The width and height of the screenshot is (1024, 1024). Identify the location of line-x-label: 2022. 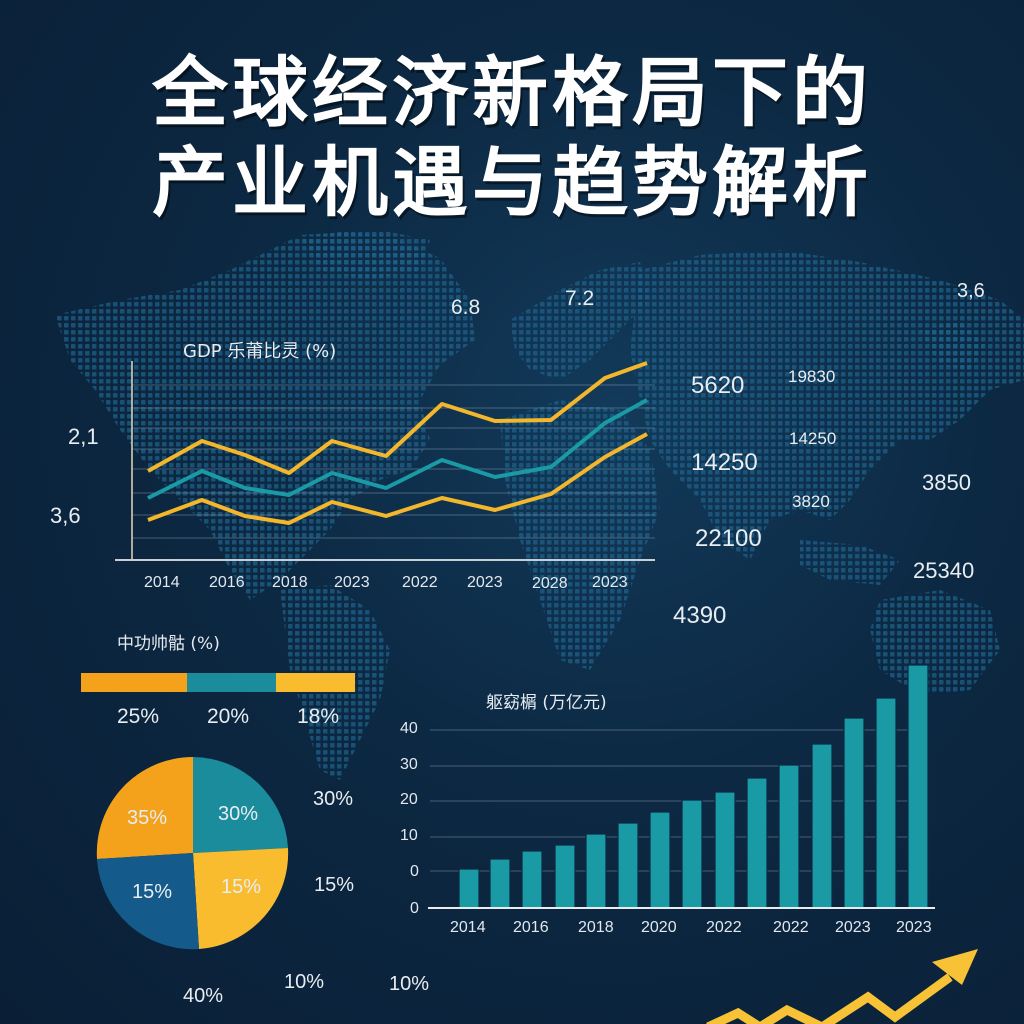
(420, 582).